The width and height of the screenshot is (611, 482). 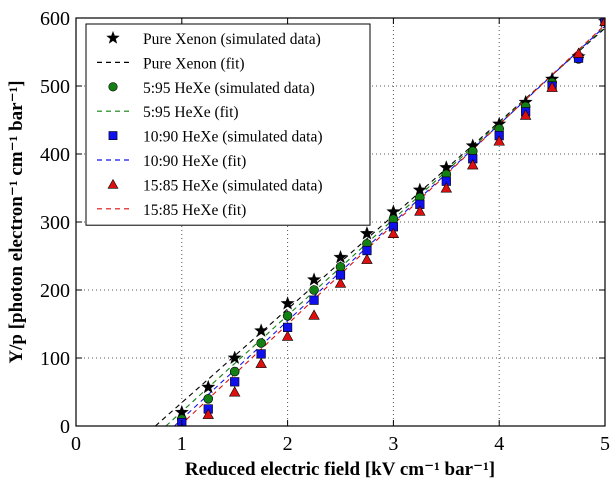 What do you see at coordinates (55, 87) in the screenshot?
I see `y-tick-label: 500` at bounding box center [55, 87].